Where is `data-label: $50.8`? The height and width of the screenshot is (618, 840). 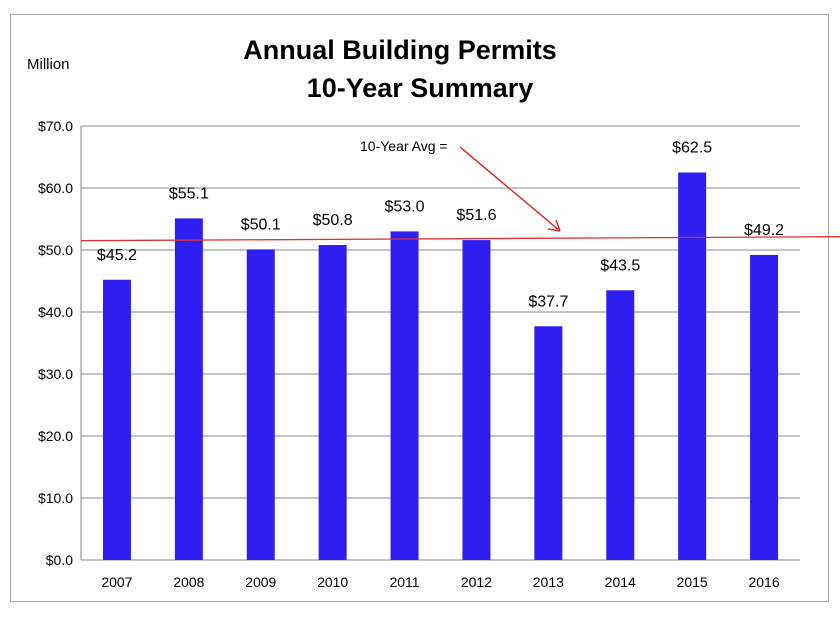
data-label: $50.8 is located at coordinates (333, 220).